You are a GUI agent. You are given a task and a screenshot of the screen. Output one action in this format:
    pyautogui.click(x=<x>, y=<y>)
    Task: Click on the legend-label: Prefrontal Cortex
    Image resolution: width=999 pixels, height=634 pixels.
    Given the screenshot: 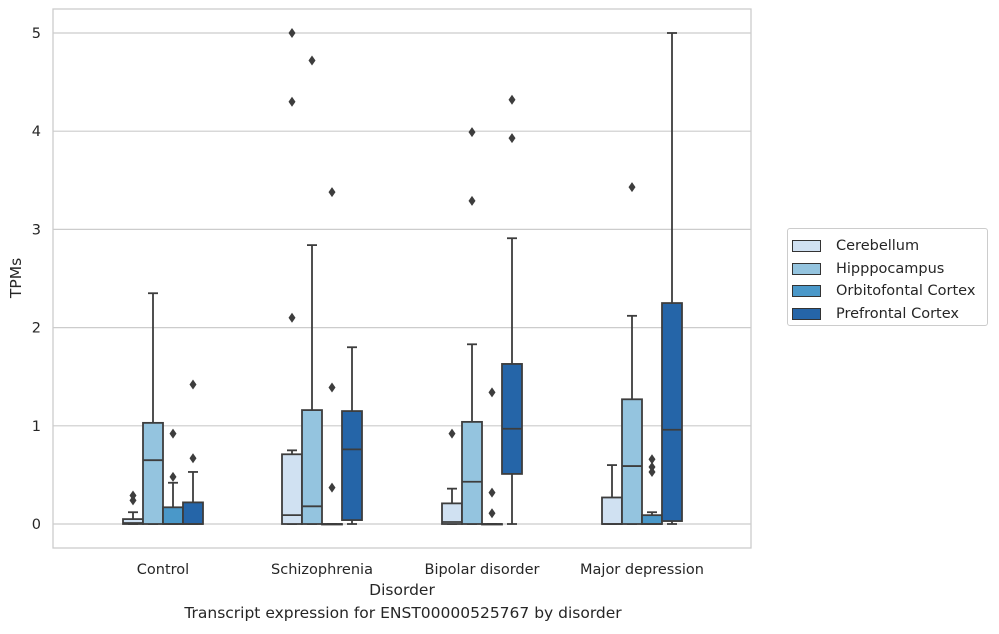 What is the action you would take?
    pyautogui.click(x=897, y=313)
    